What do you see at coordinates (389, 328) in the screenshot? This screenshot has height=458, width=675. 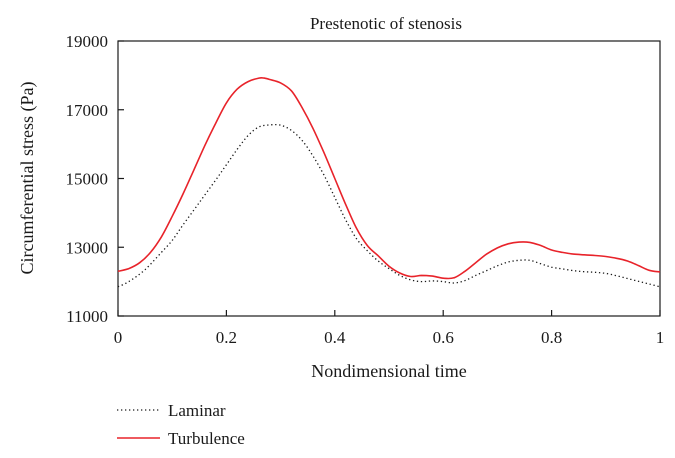 I see `x-axis-ticks: 0 0.2 0.4 0.6 0.8 1` at bounding box center [389, 328].